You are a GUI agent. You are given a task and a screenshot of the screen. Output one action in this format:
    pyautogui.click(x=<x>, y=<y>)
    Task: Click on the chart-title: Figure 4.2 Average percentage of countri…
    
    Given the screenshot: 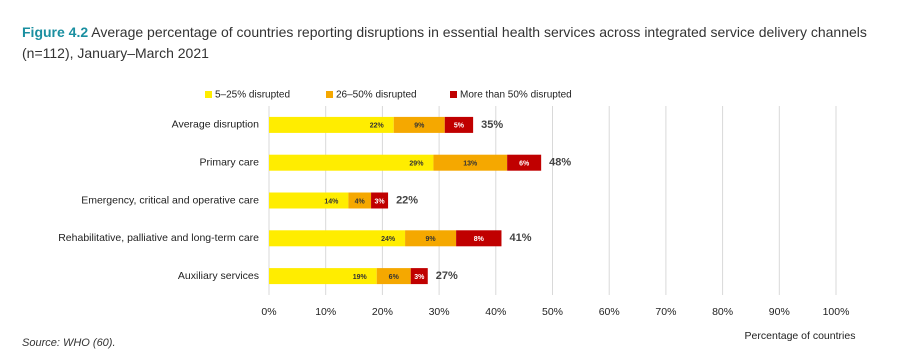 What is the action you would take?
    pyautogui.click(x=457, y=43)
    